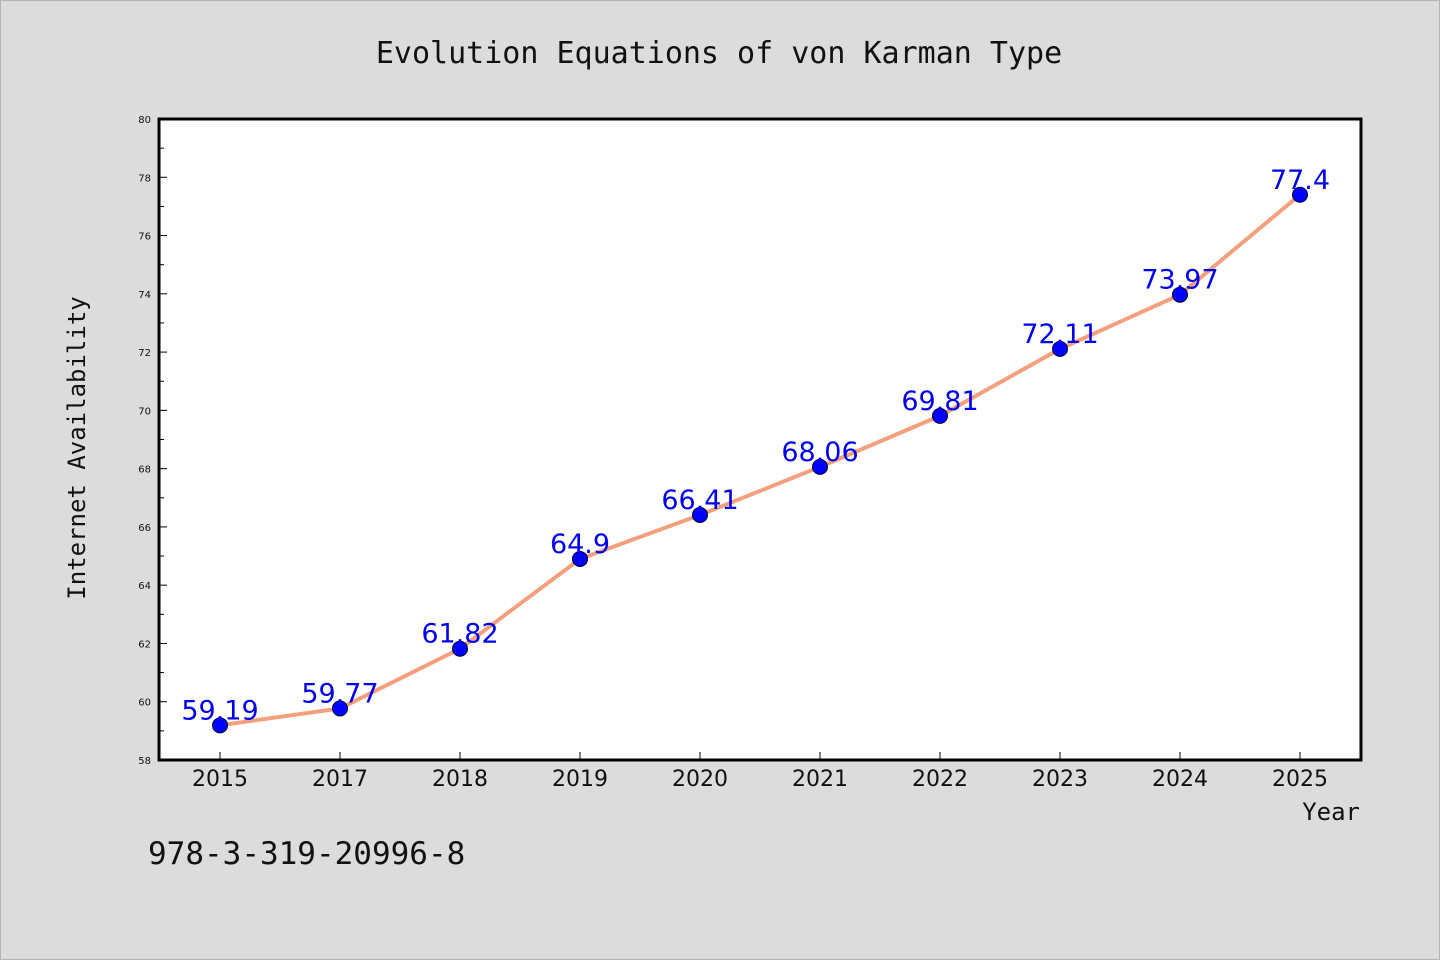 Image resolution: width=1440 pixels, height=960 pixels. Describe the element at coordinates (1059, 334) in the screenshot. I see `data-label: 72.11` at that location.